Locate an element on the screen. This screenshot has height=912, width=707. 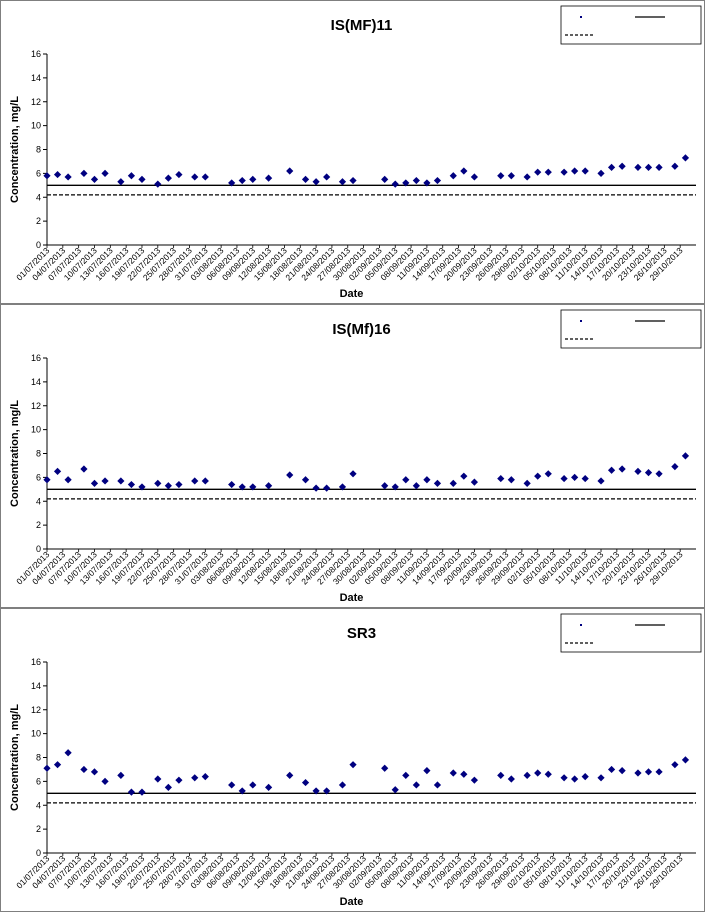
chart-title: IS(Mf)16 is located at coordinates (361, 329).